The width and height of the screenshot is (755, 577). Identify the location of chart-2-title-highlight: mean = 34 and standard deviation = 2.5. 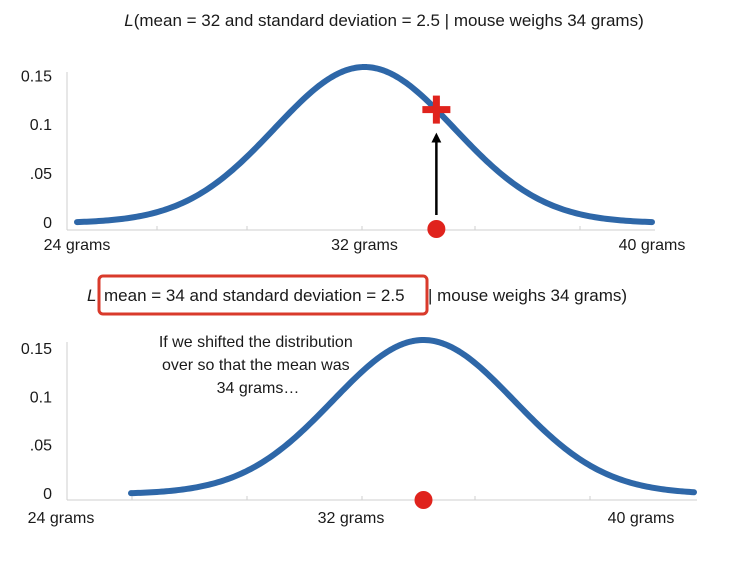
(254, 295).